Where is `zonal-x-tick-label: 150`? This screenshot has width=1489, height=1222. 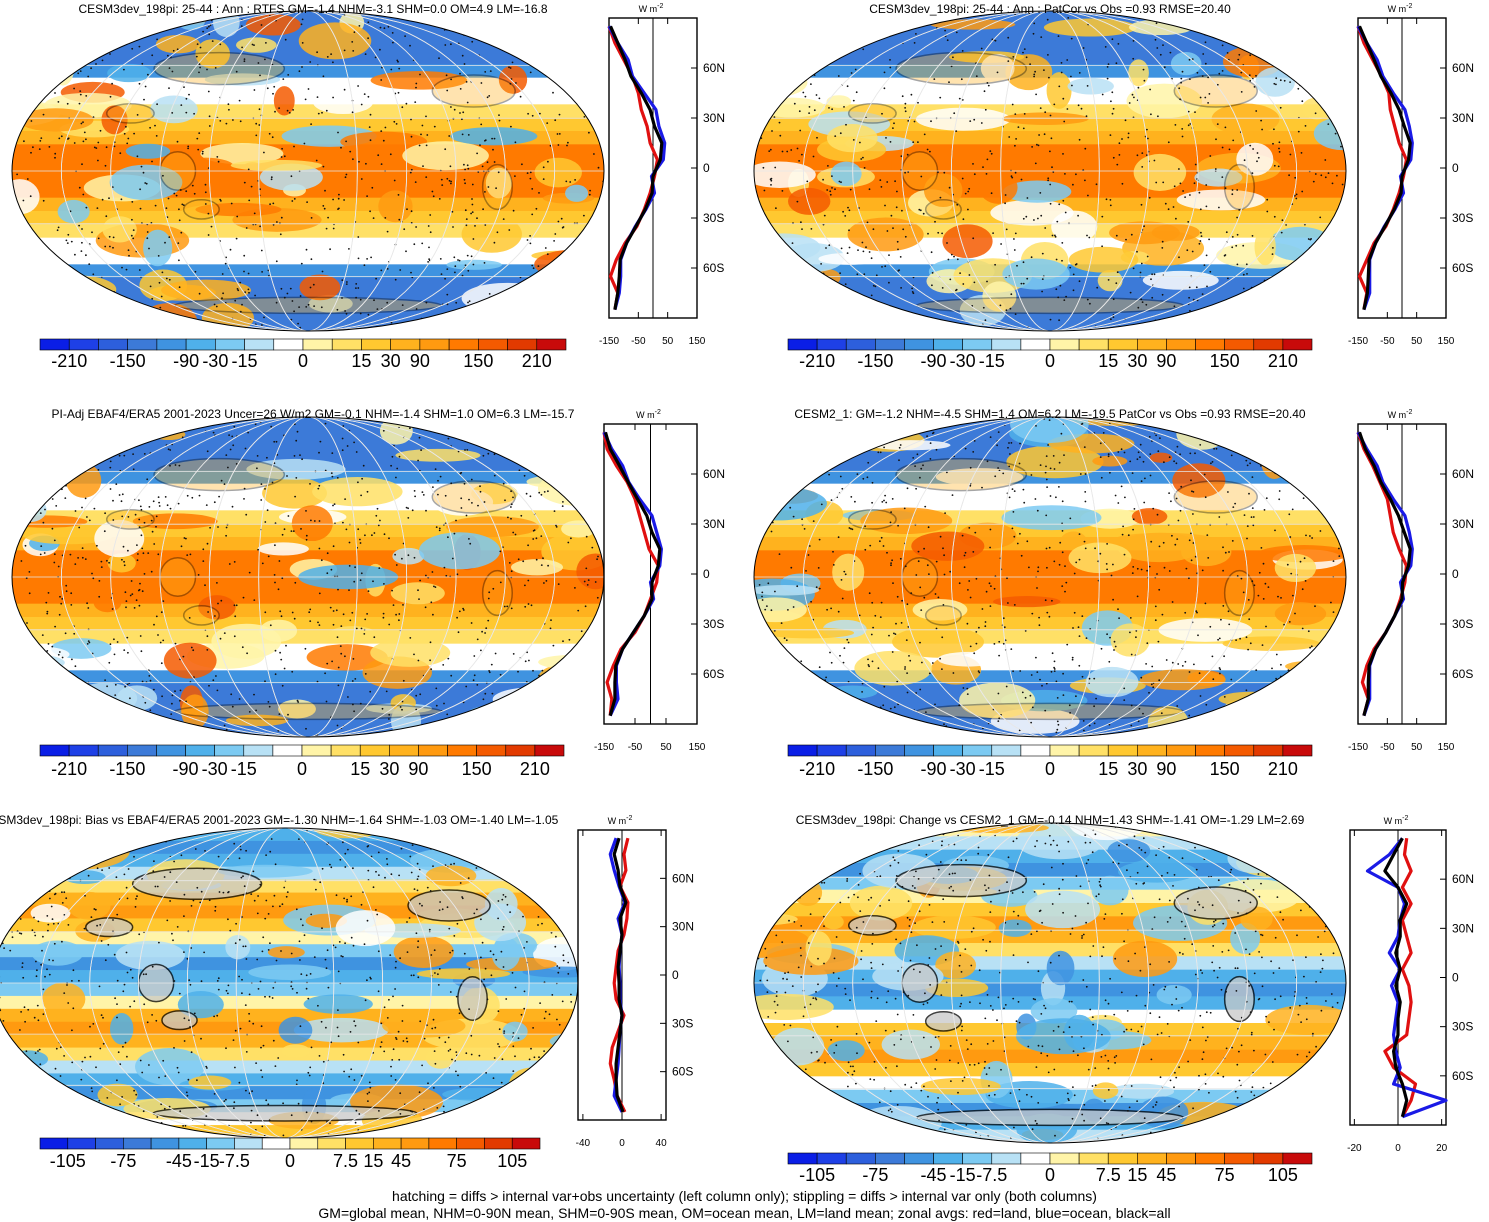 zonal-x-tick-label: 150 is located at coordinates (697, 341).